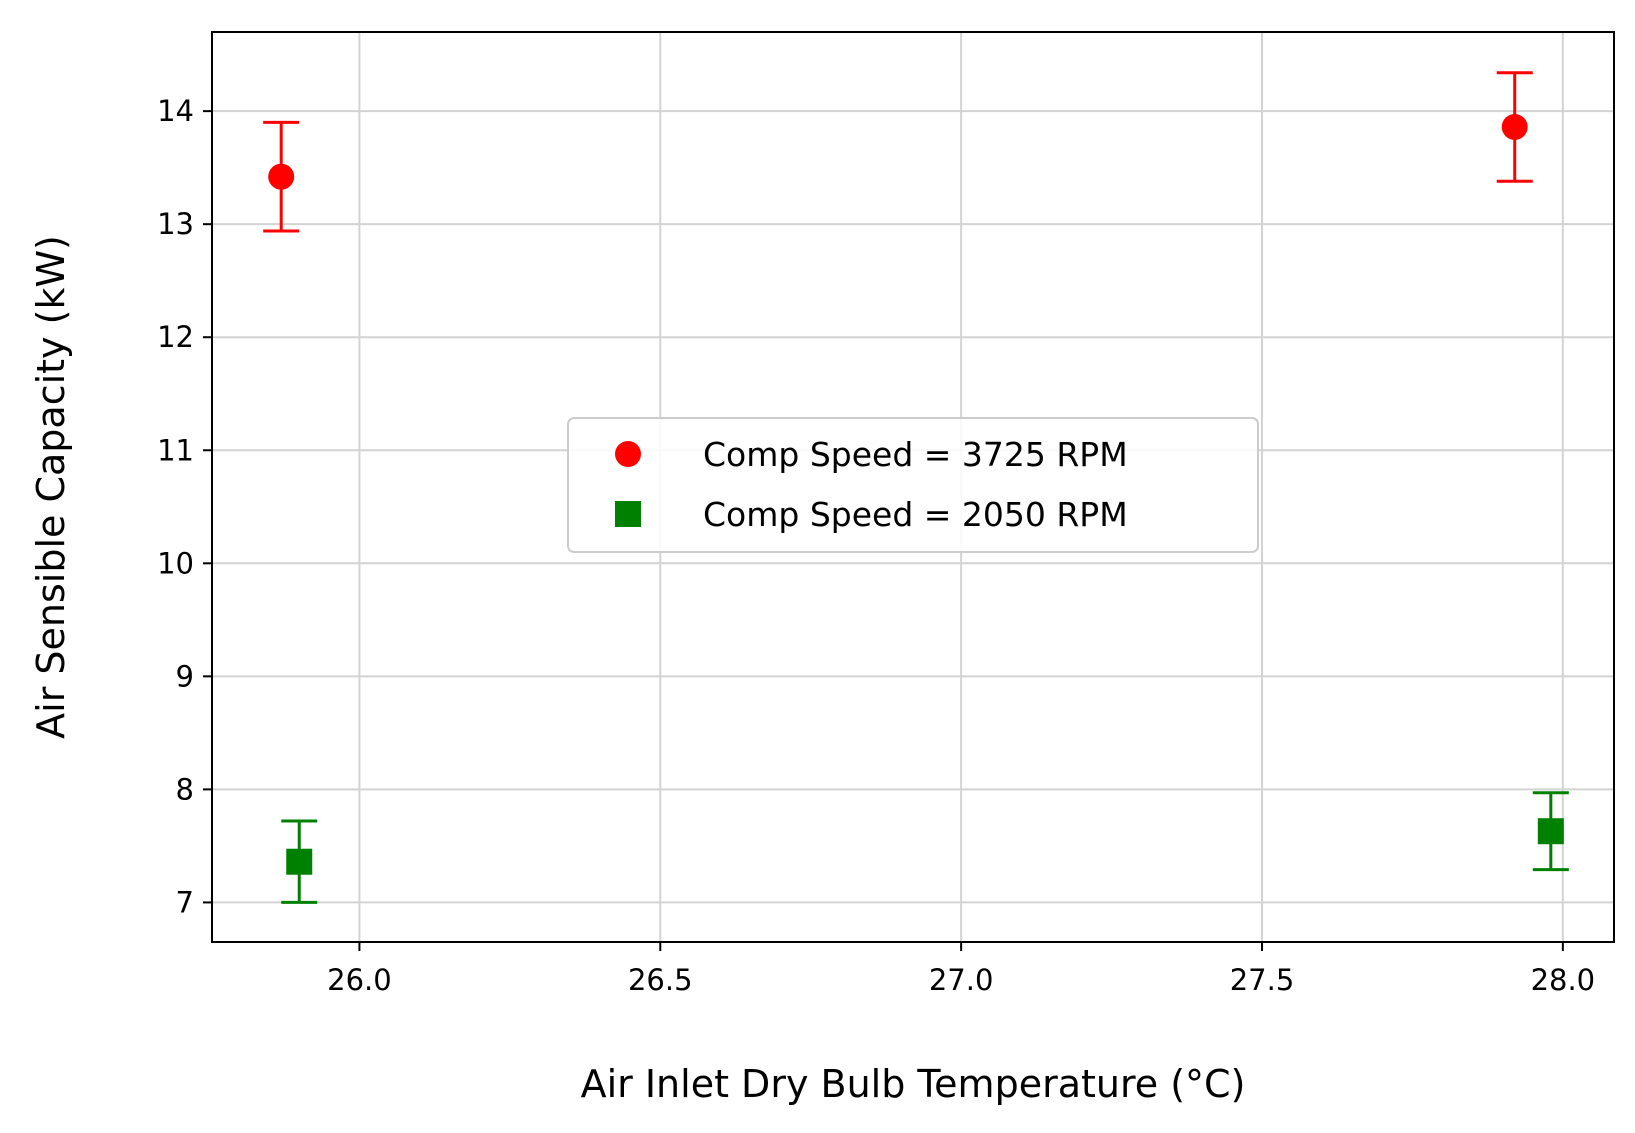 Image resolution: width=1635 pixels, height=1133 pixels. I want to click on y-tick-label: 7, so click(185, 902).